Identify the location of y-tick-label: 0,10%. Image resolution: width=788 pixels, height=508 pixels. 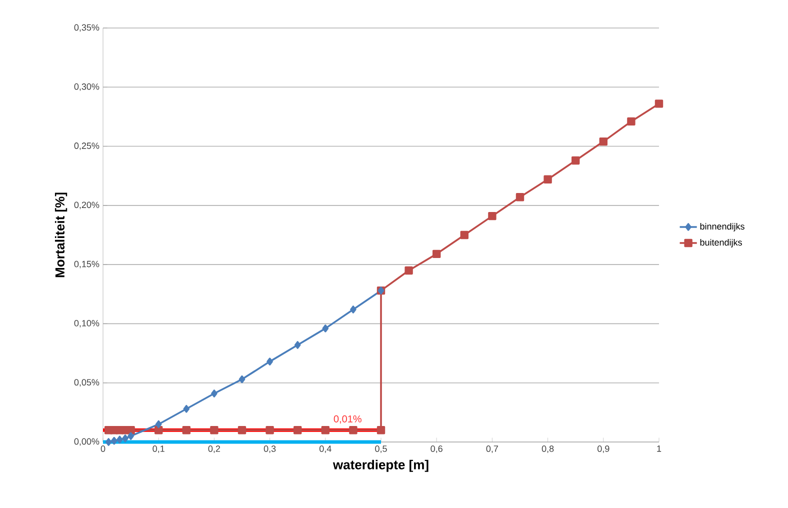
(87, 324).